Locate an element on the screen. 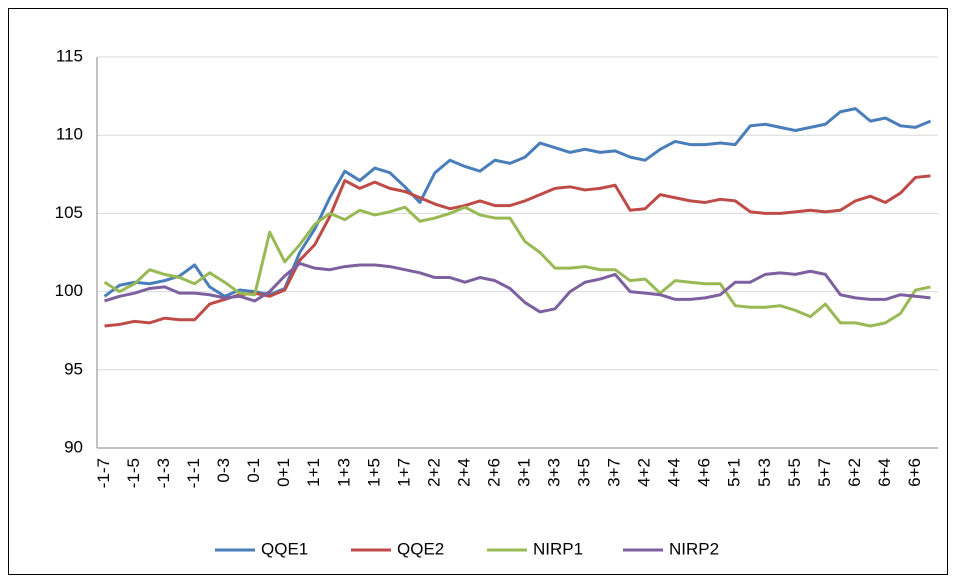 The height and width of the screenshot is (582, 956). x-tick-label: 1+3 is located at coordinates (343, 472).